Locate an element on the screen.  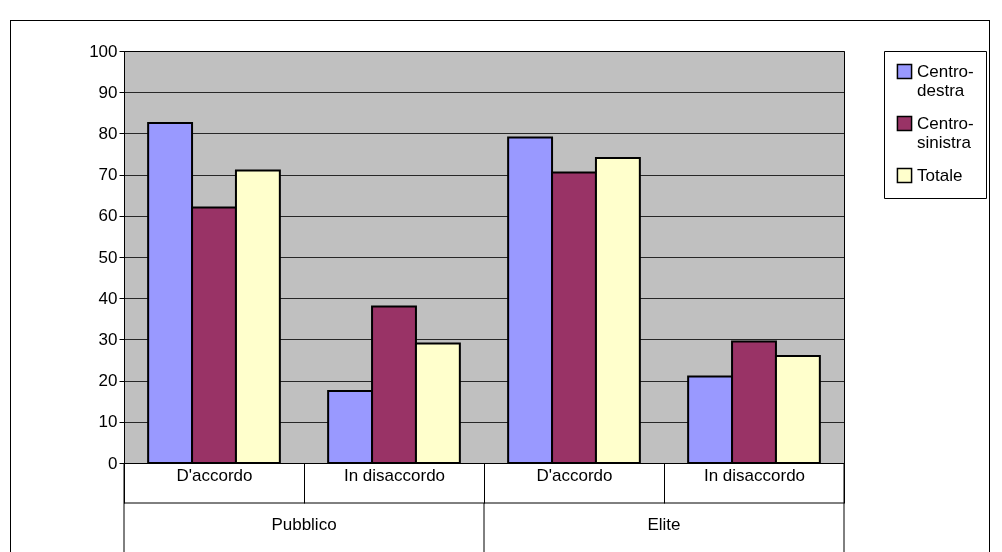
y-tick-label: 80 is located at coordinates (108, 133).